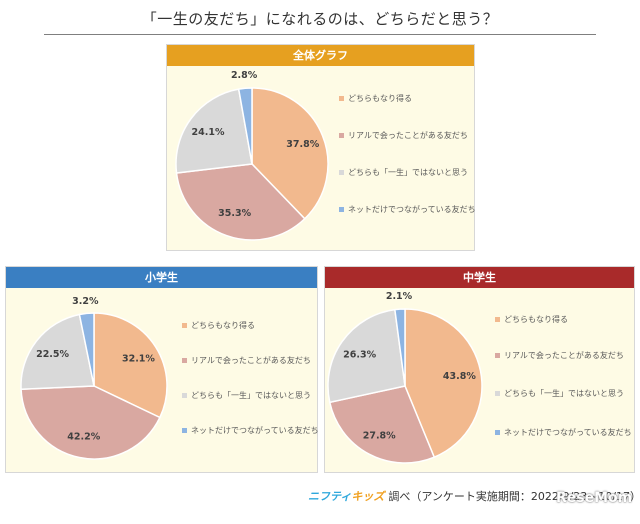 This screenshot has width=640, height=524. What do you see at coordinates (83, 437) in the screenshot?
I see `slice-label-met-in-person: 42.2%` at bounding box center [83, 437].